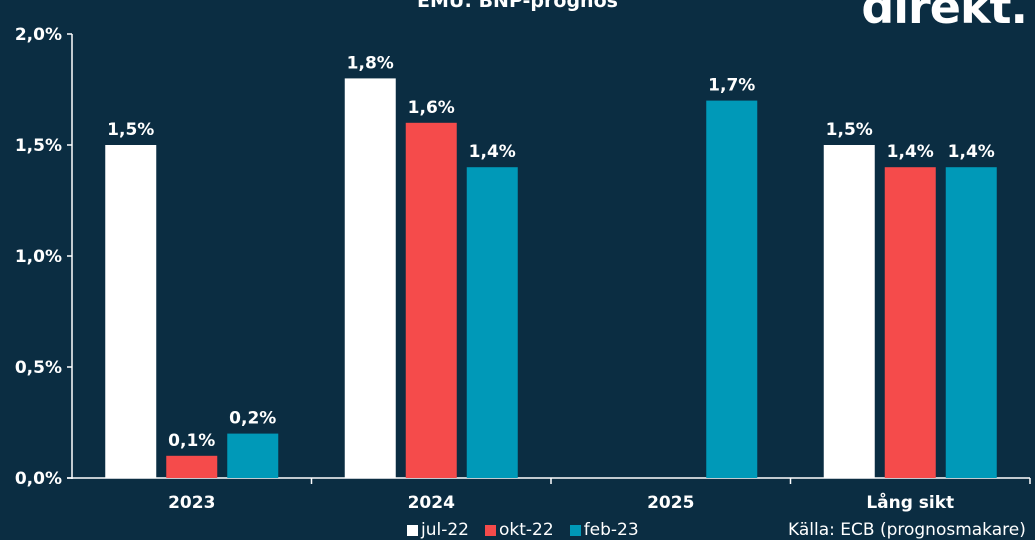  What do you see at coordinates (526, 530) in the screenshot?
I see `legend-label: okt-22` at bounding box center [526, 530].